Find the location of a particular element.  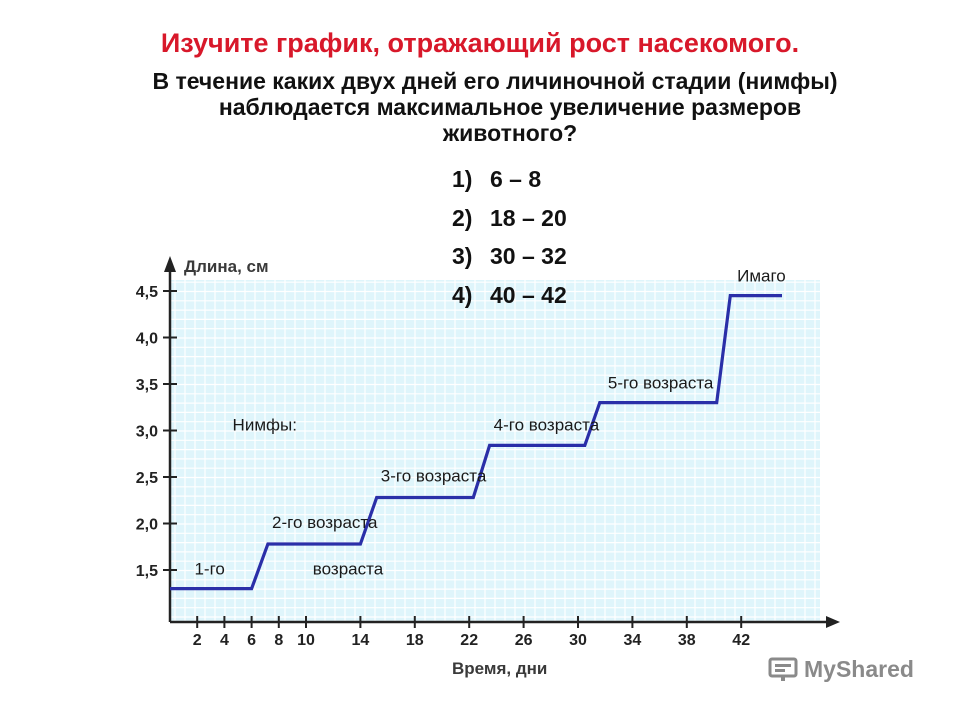

y-tick-label: 4,5 is located at coordinates (147, 292).